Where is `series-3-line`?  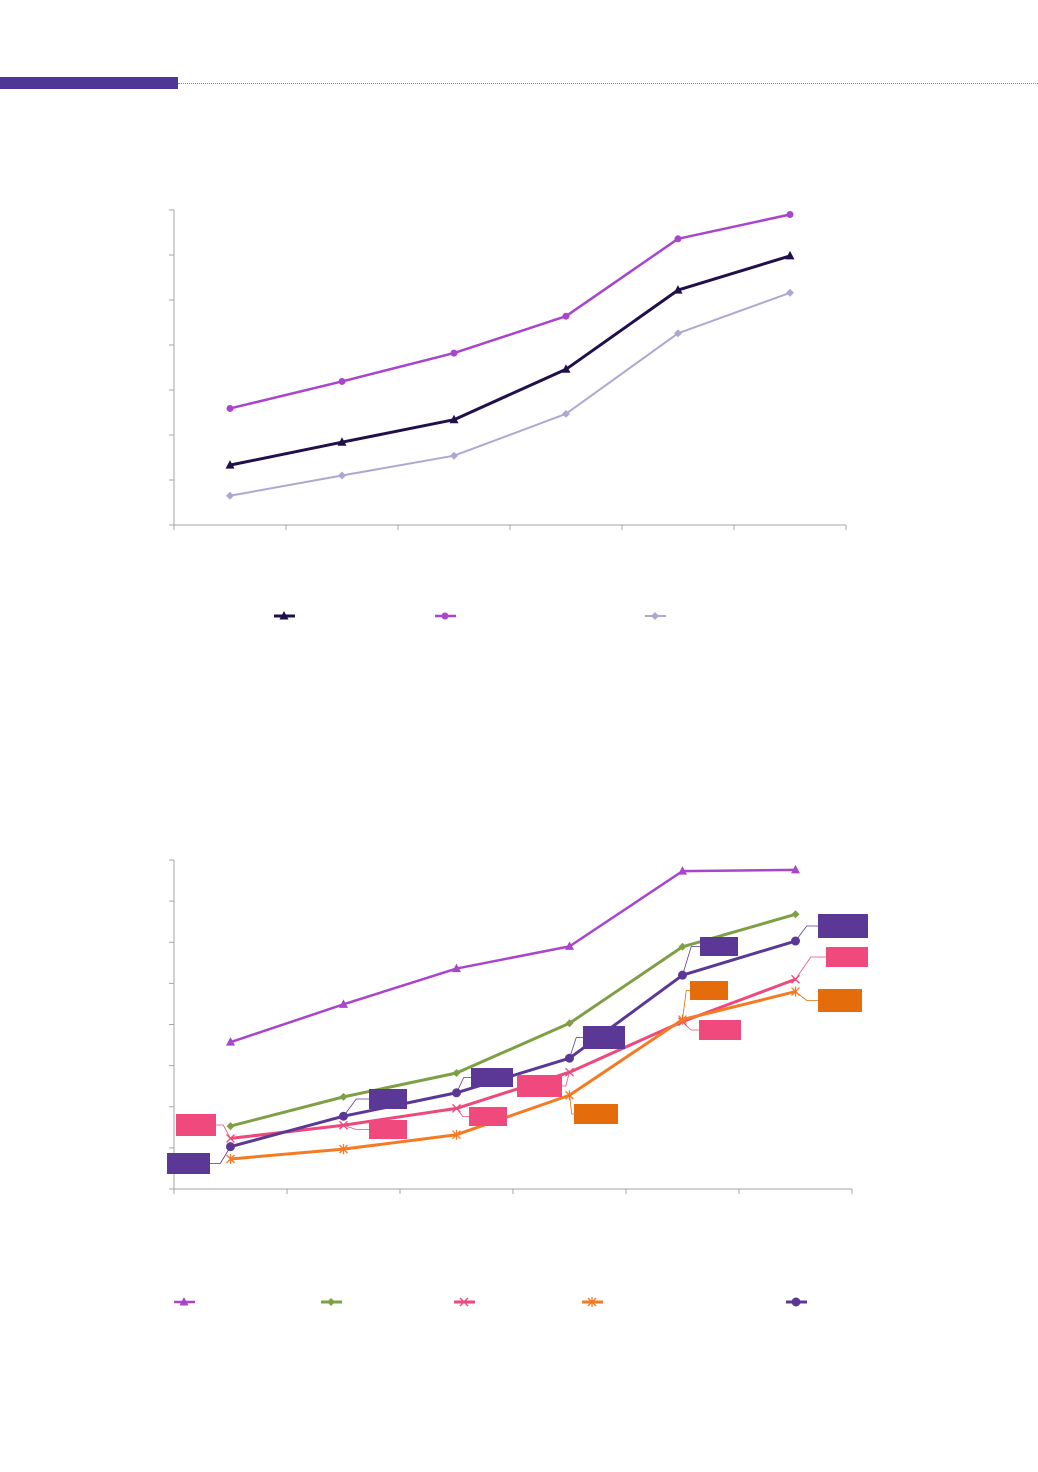
series-3-line is located at coordinates (510, 394).